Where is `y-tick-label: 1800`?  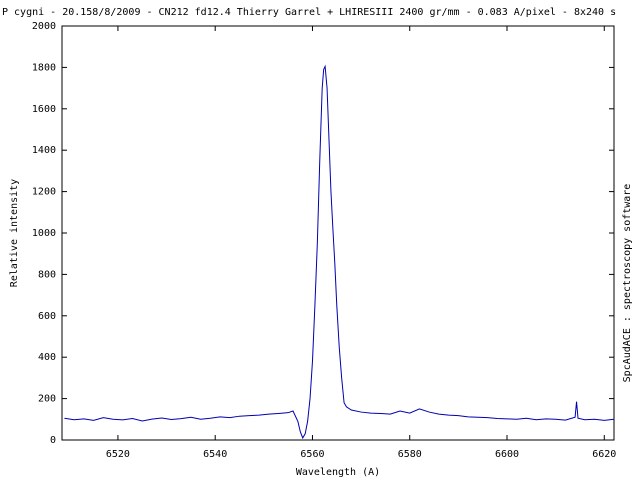 y-tick-label: 1800 is located at coordinates (44, 67).